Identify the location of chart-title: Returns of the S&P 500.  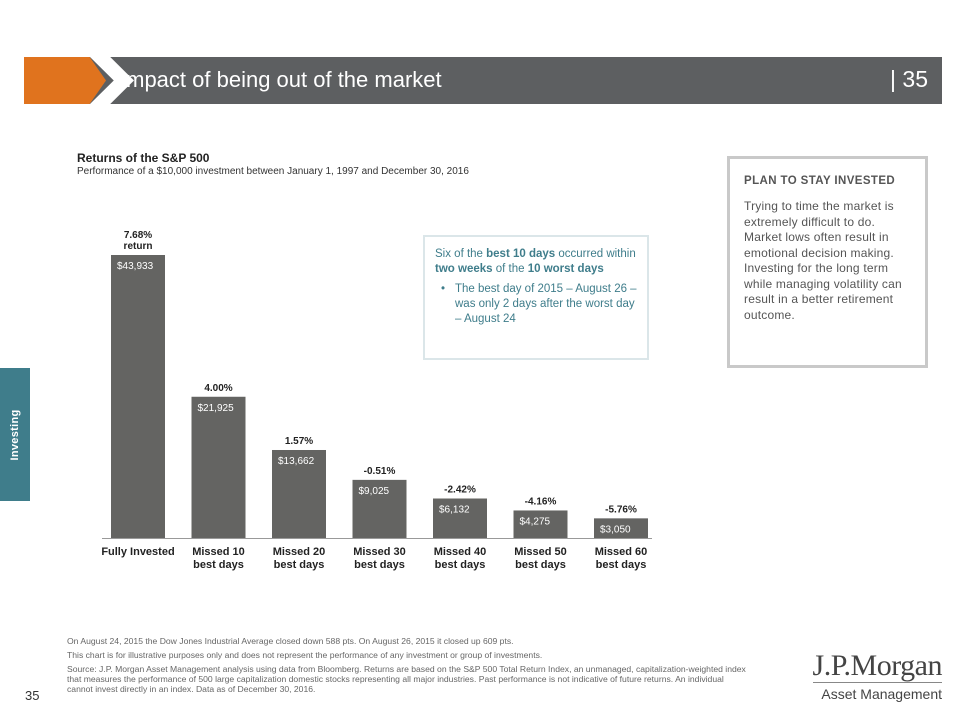
(143, 158).